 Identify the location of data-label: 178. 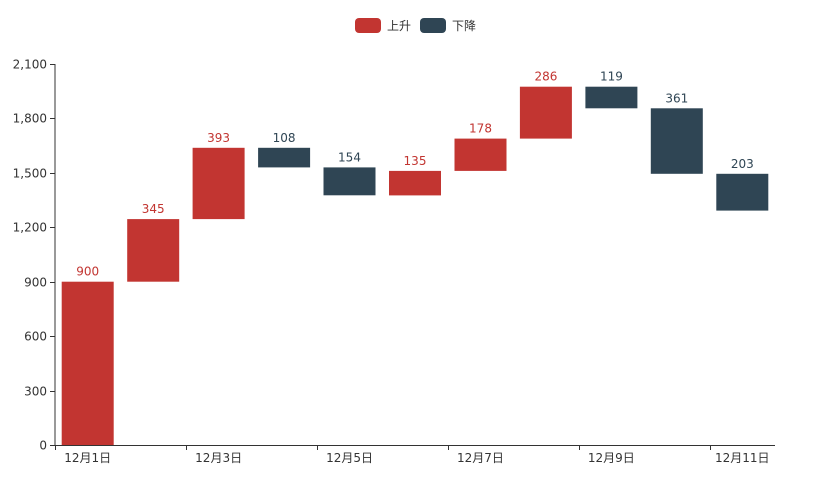
(480, 129).